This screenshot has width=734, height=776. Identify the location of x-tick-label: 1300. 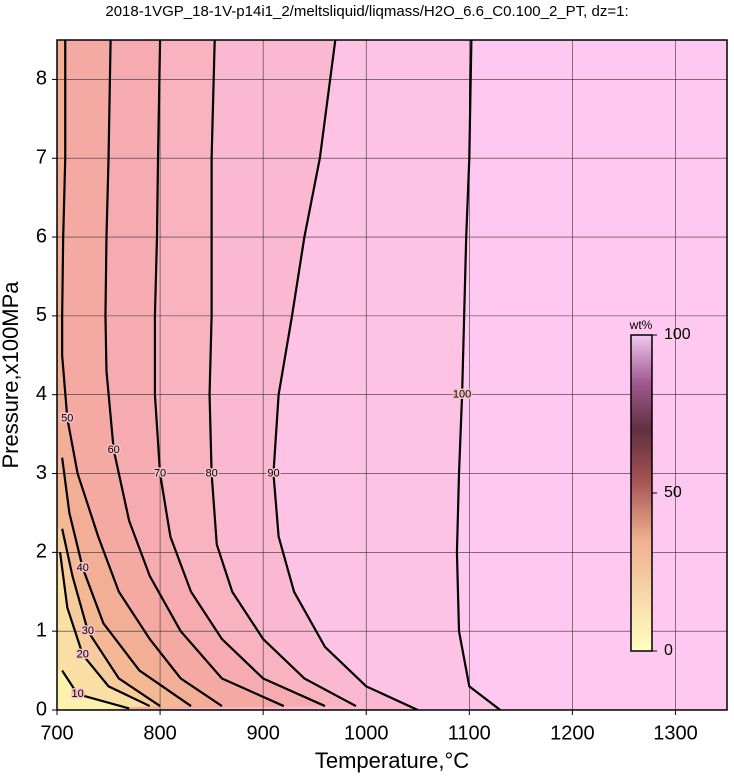
(675, 733).